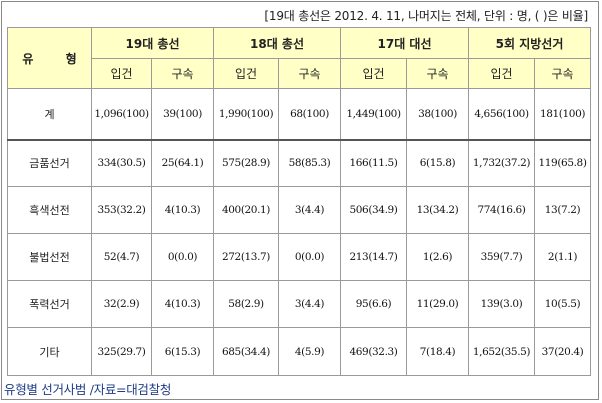  What do you see at coordinates (373, 163) in the screenshot?
I see `table-cell: 166(11.5)` at bounding box center [373, 163].